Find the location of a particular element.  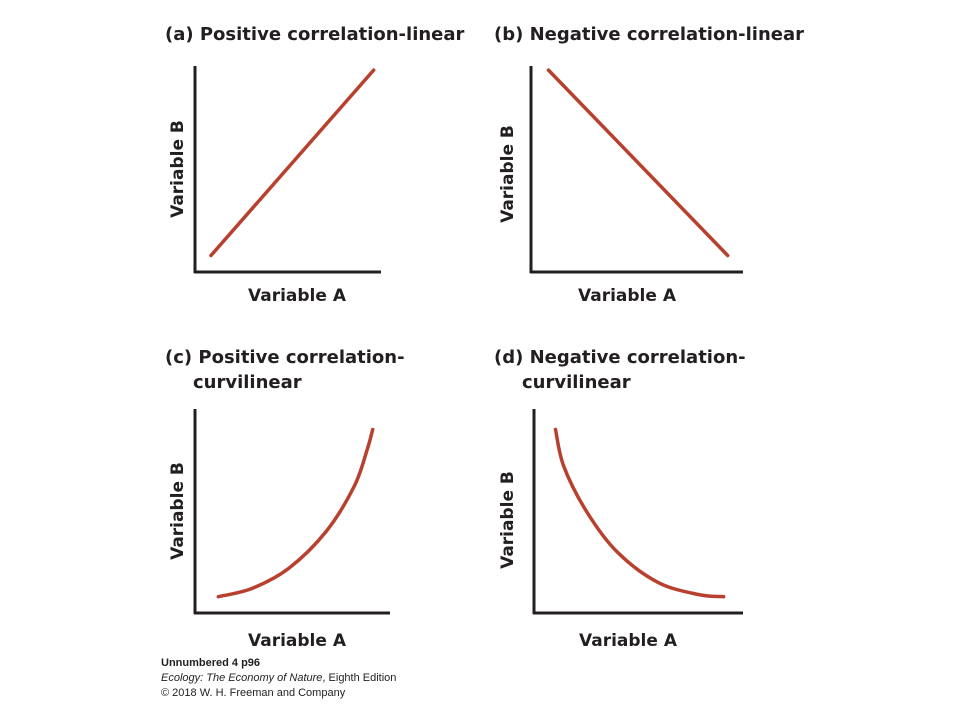

panel-a: Variable A Variable B is located at coordinates (274, 186).